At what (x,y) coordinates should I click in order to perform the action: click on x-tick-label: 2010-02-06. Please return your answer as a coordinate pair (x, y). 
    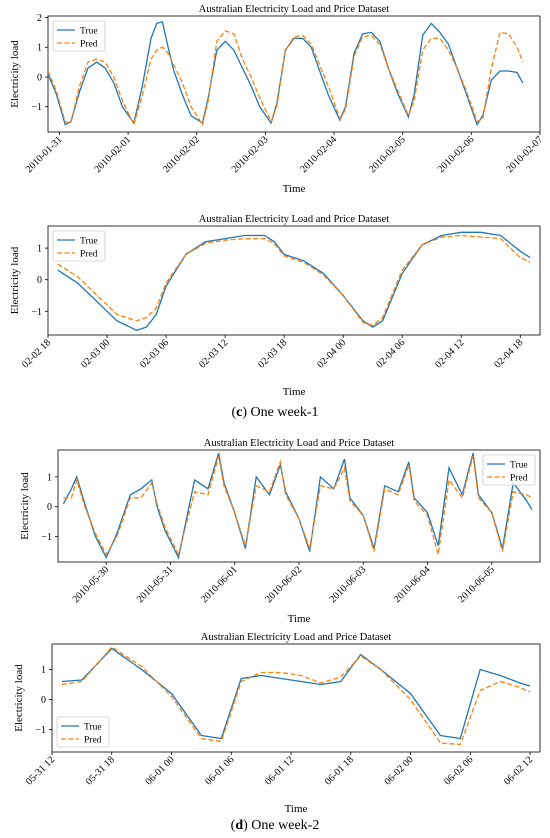
    Looking at the image, I should click on (456, 154).